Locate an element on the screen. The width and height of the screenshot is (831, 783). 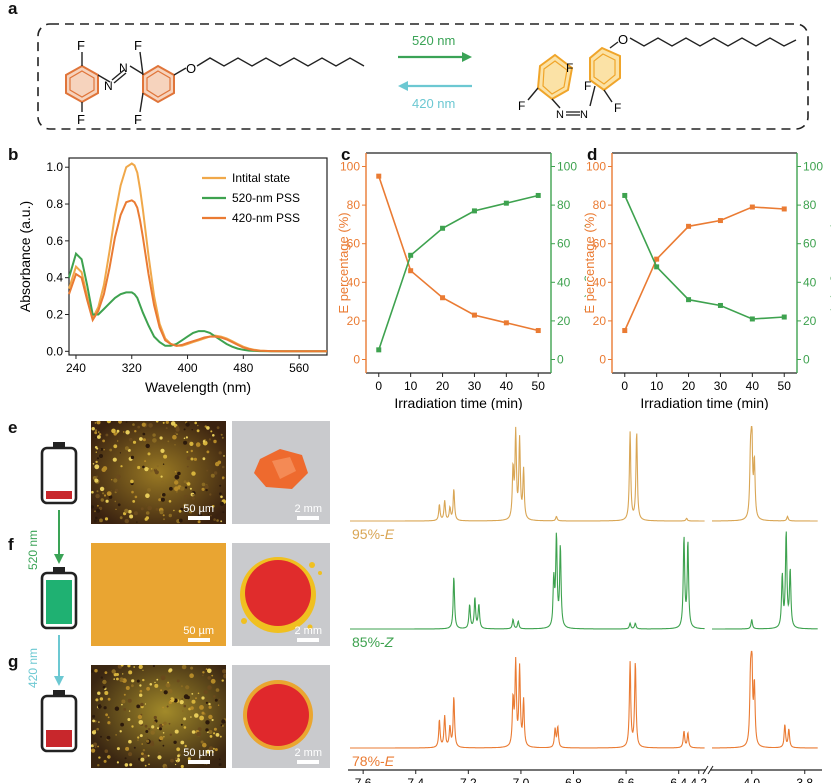
scale-bar-micro-f: 50 µm is located at coordinates (198, 633).